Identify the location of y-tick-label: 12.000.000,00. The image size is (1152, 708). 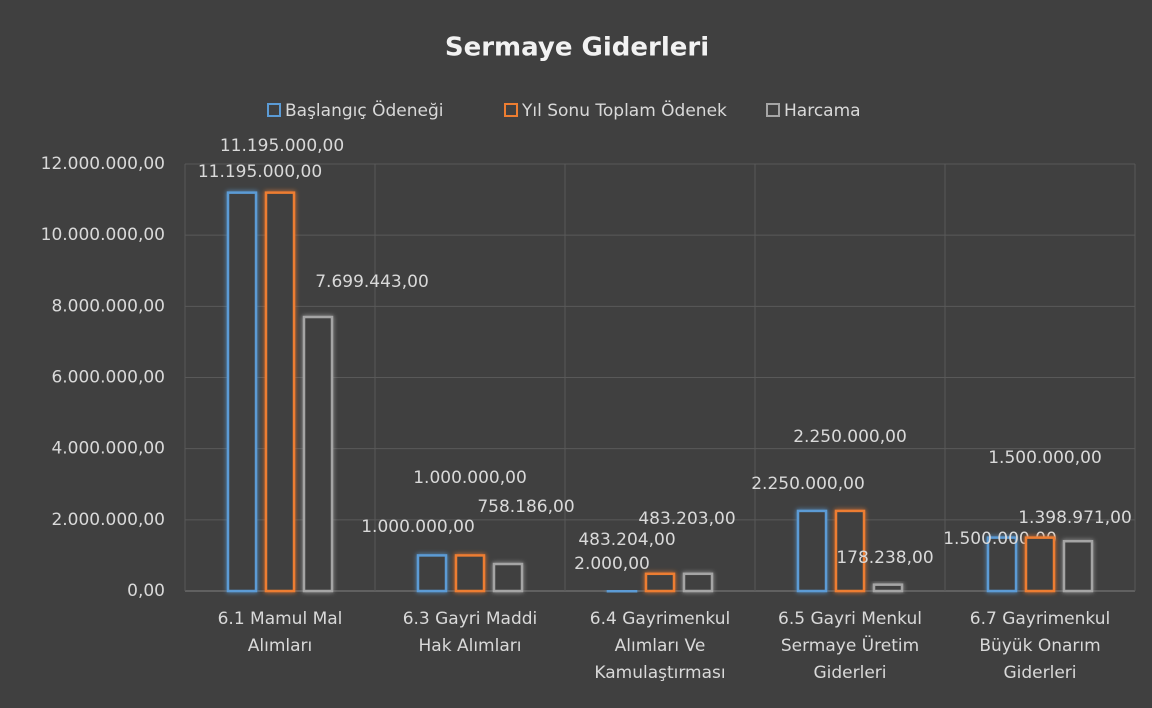
(103, 164).